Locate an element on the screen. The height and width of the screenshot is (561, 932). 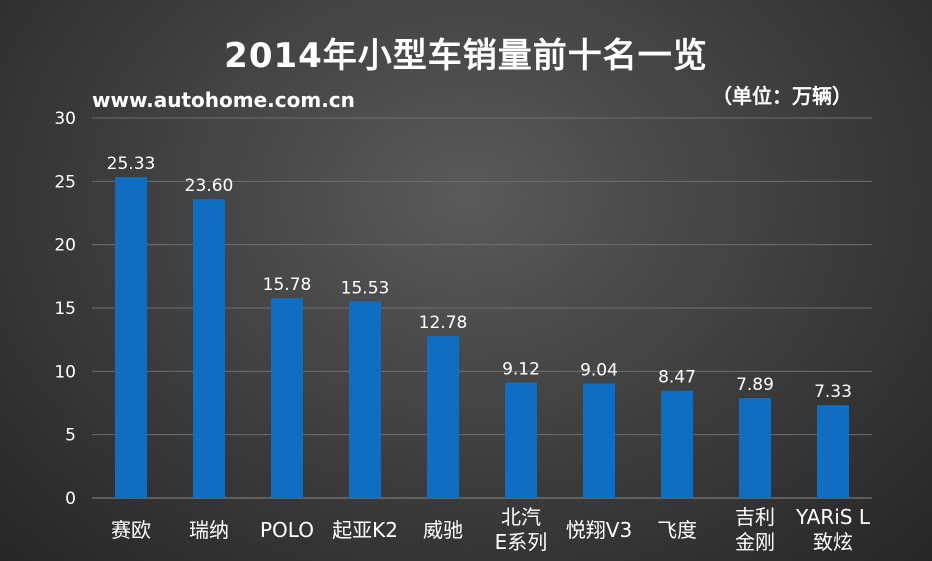
x-tick-label: 赛欧 is located at coordinates (131, 530).